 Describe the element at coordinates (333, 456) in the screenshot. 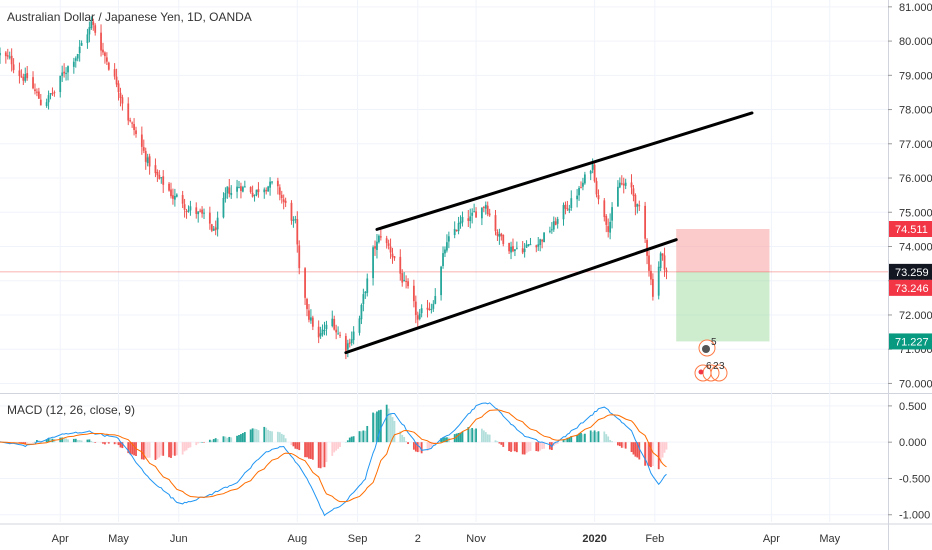

I see `signal-line` at that location.